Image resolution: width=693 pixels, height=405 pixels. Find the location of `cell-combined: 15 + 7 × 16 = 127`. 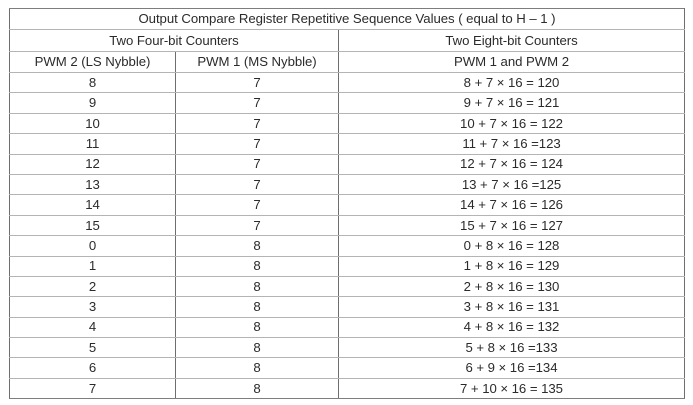

cell-combined: 15 + 7 × 16 = 127 is located at coordinates (511, 225).